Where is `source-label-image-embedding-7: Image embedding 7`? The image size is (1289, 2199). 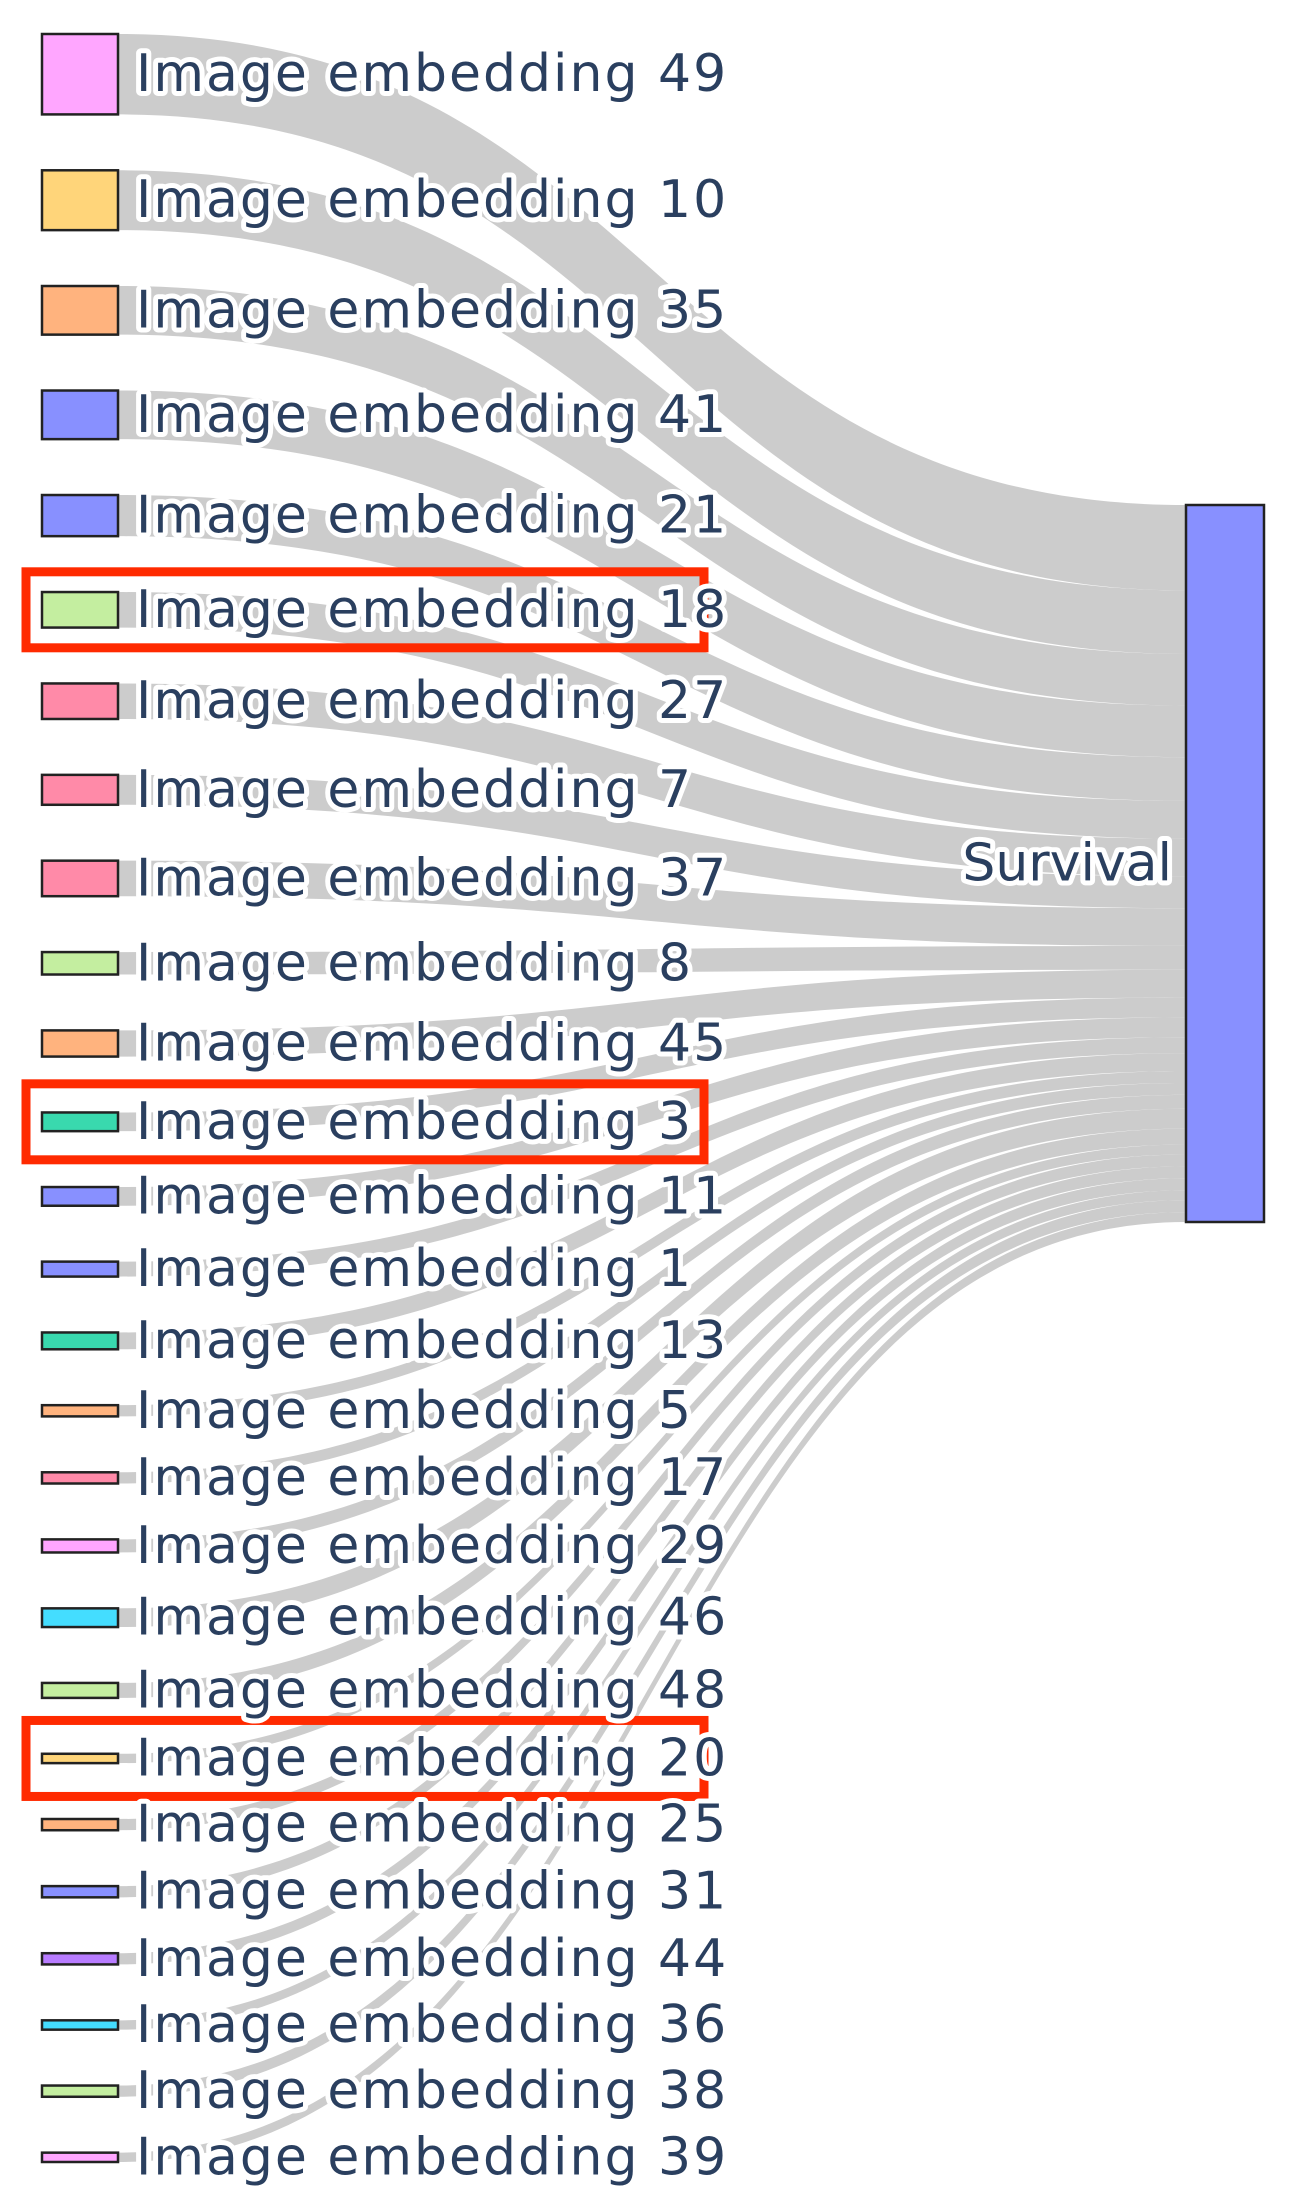
source-label-image-embedding-7: Image embedding 7 is located at coordinates (414, 790).